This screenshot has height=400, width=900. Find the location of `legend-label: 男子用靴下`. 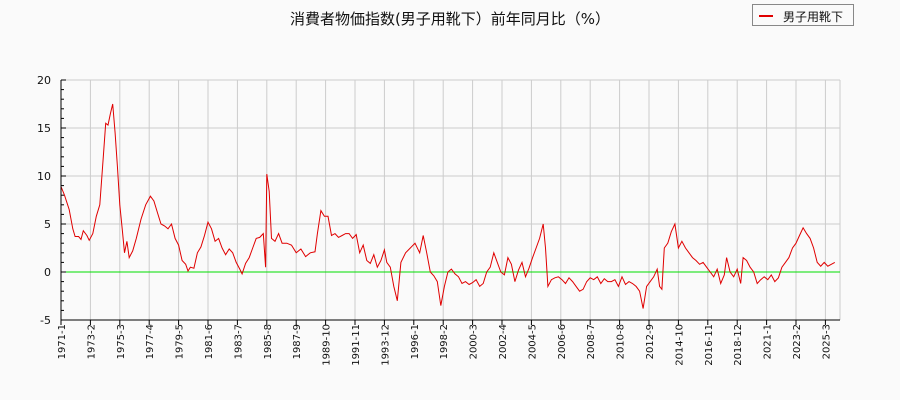

legend-label: 男子用靴下 is located at coordinates (813, 17).